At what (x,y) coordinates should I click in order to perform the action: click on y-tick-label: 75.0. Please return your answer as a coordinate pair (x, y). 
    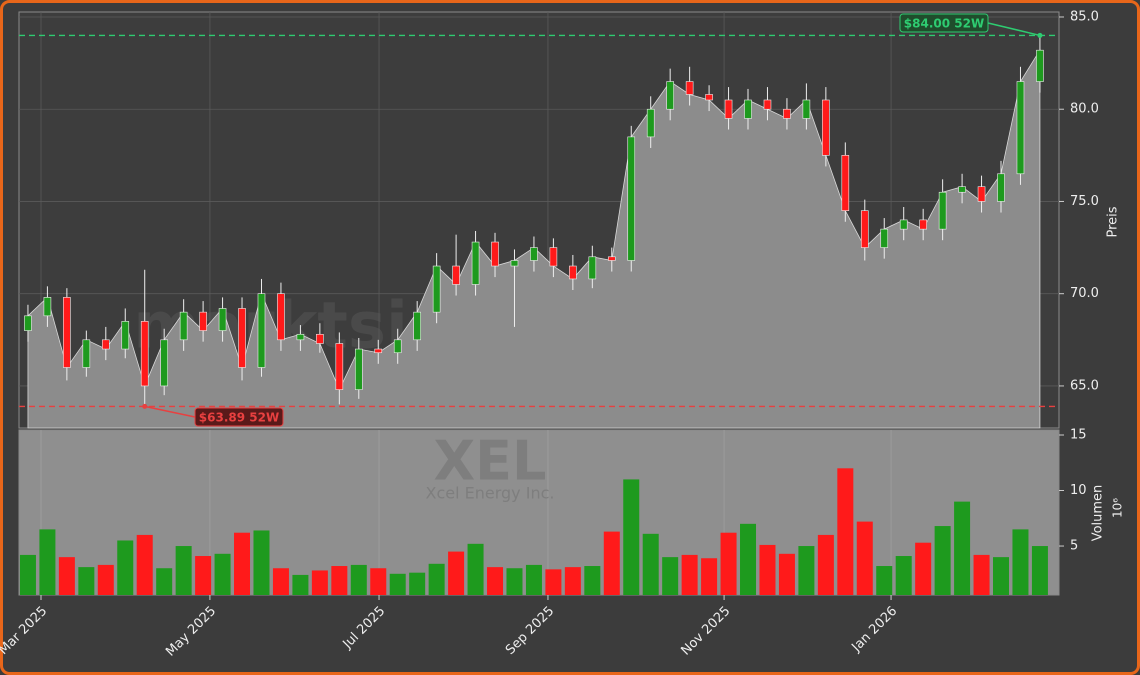
    Looking at the image, I should click on (1084, 201).